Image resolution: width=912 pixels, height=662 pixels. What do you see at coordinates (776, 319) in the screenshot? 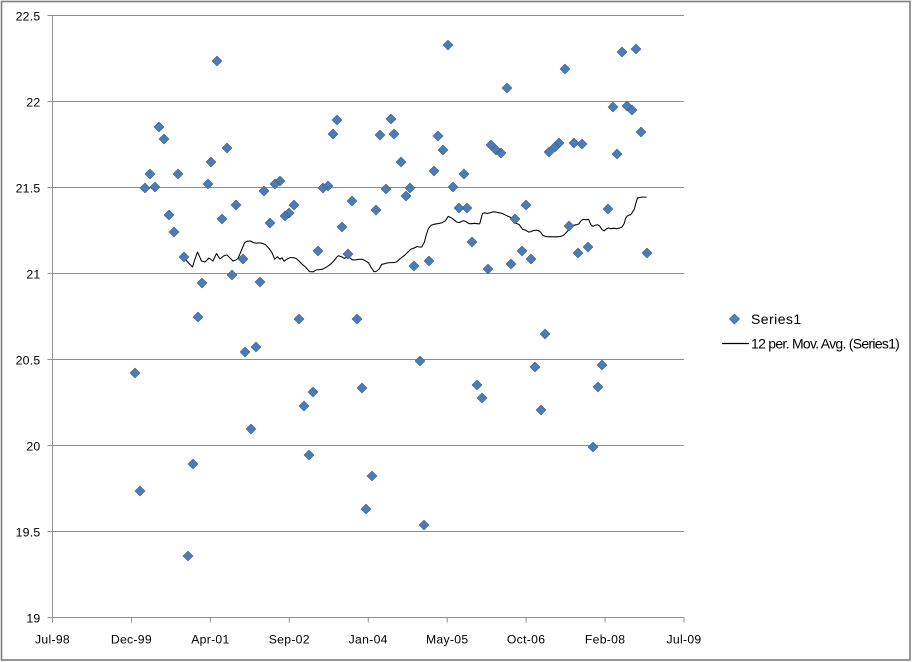
I see `svg-text: Series1` at bounding box center [776, 319].